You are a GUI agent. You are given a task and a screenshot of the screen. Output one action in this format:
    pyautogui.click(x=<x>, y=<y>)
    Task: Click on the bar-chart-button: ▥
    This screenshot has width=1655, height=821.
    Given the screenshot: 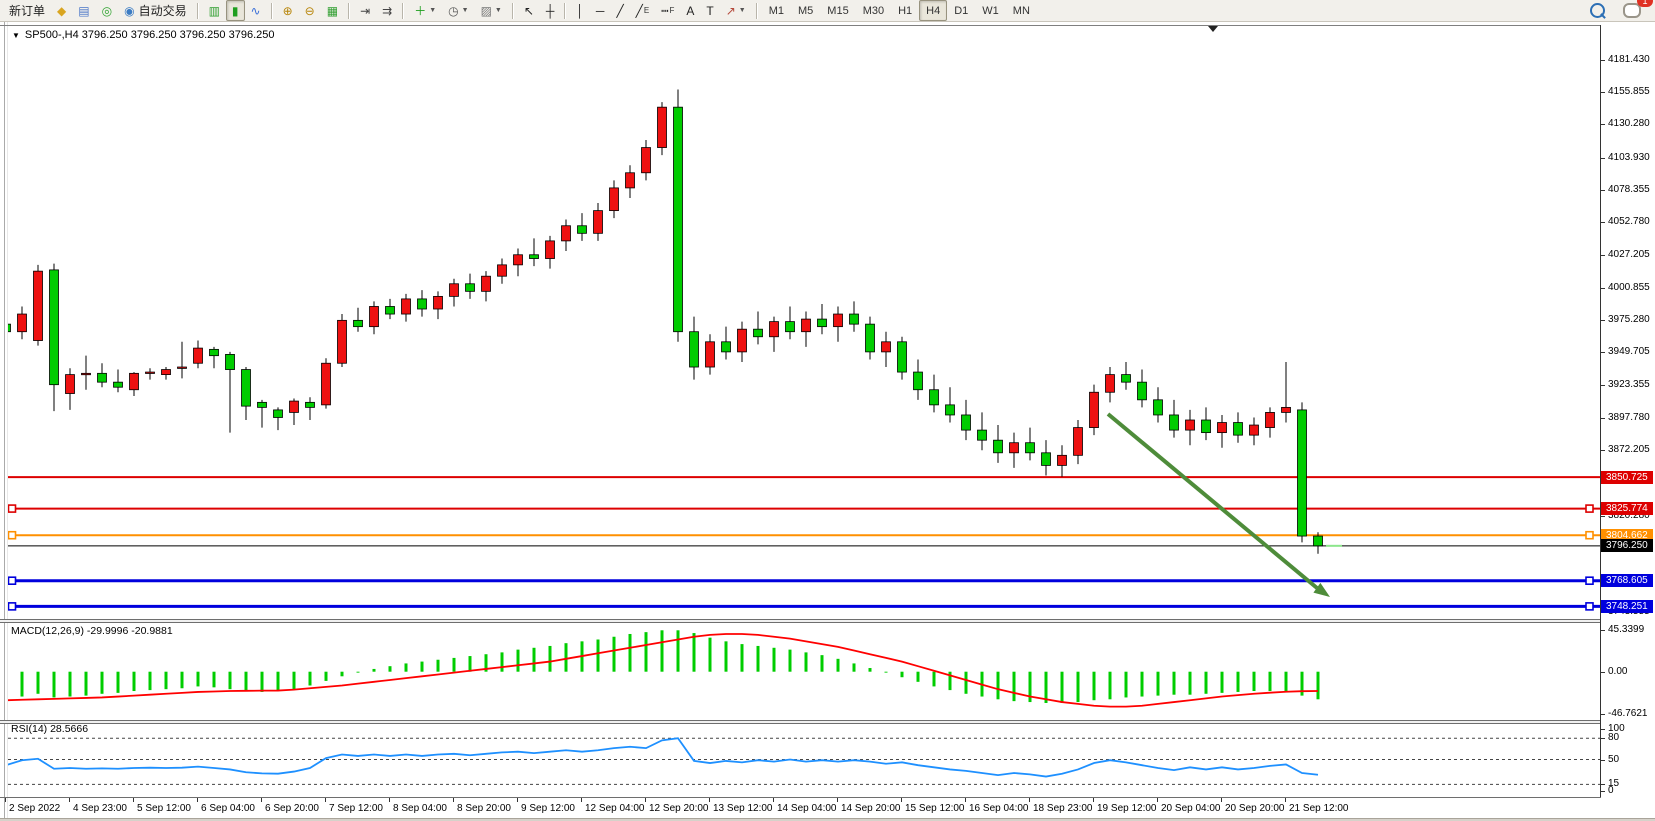 What is the action you would take?
    pyautogui.click(x=214, y=10)
    